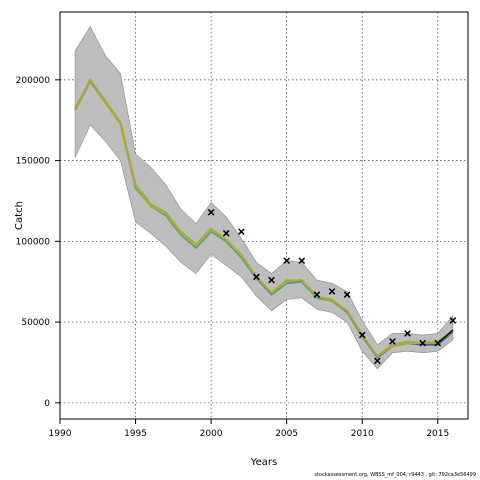 The height and width of the screenshot is (480, 480). What do you see at coordinates (47, 404) in the screenshot?
I see `y-tick-label-0: 0` at bounding box center [47, 404].